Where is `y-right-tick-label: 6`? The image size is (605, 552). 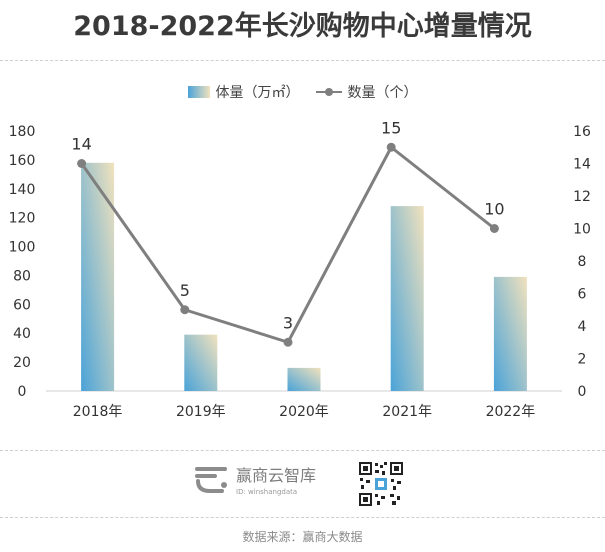
y-right-tick-label: 6 is located at coordinates (582, 295).